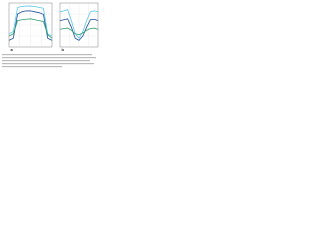  Describe the element at coordinates (63, 49) in the screenshot. I see `panel-label: b` at that location.